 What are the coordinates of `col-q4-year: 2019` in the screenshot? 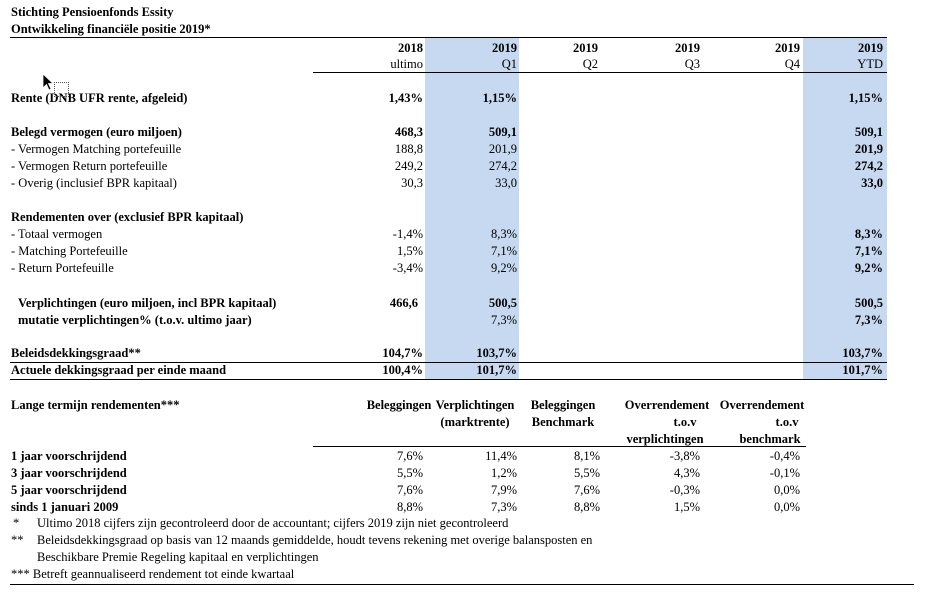 It's located at (787, 48).